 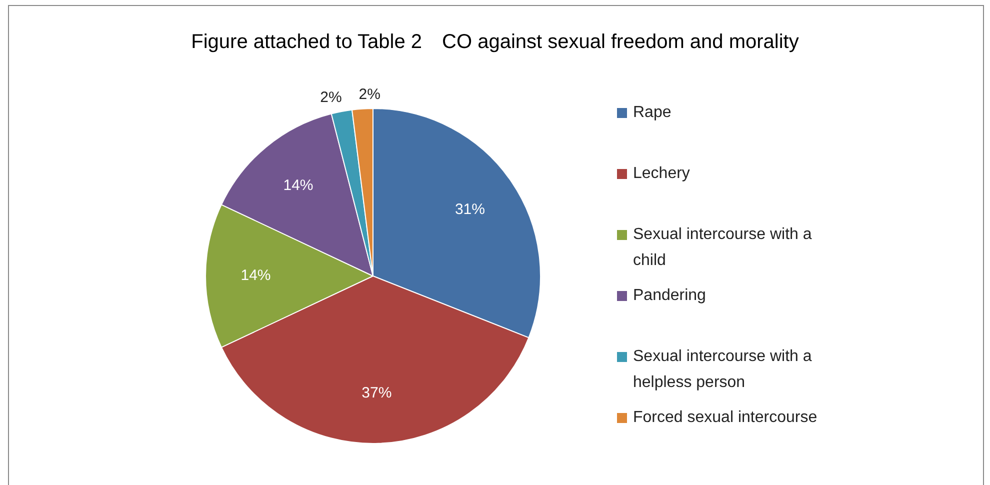 What do you see at coordinates (469, 209) in the screenshot?
I see `data-label: 31%` at bounding box center [469, 209].